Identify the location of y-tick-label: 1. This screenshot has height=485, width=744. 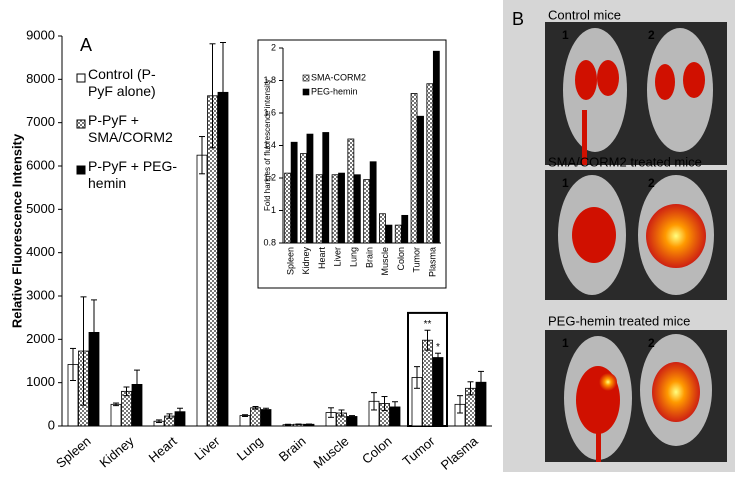
(273, 210).